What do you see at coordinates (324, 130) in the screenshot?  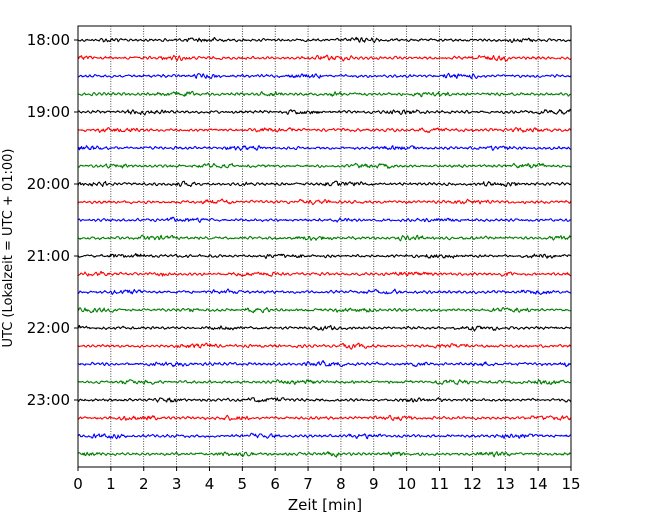 I see `trace-1915` at bounding box center [324, 130].